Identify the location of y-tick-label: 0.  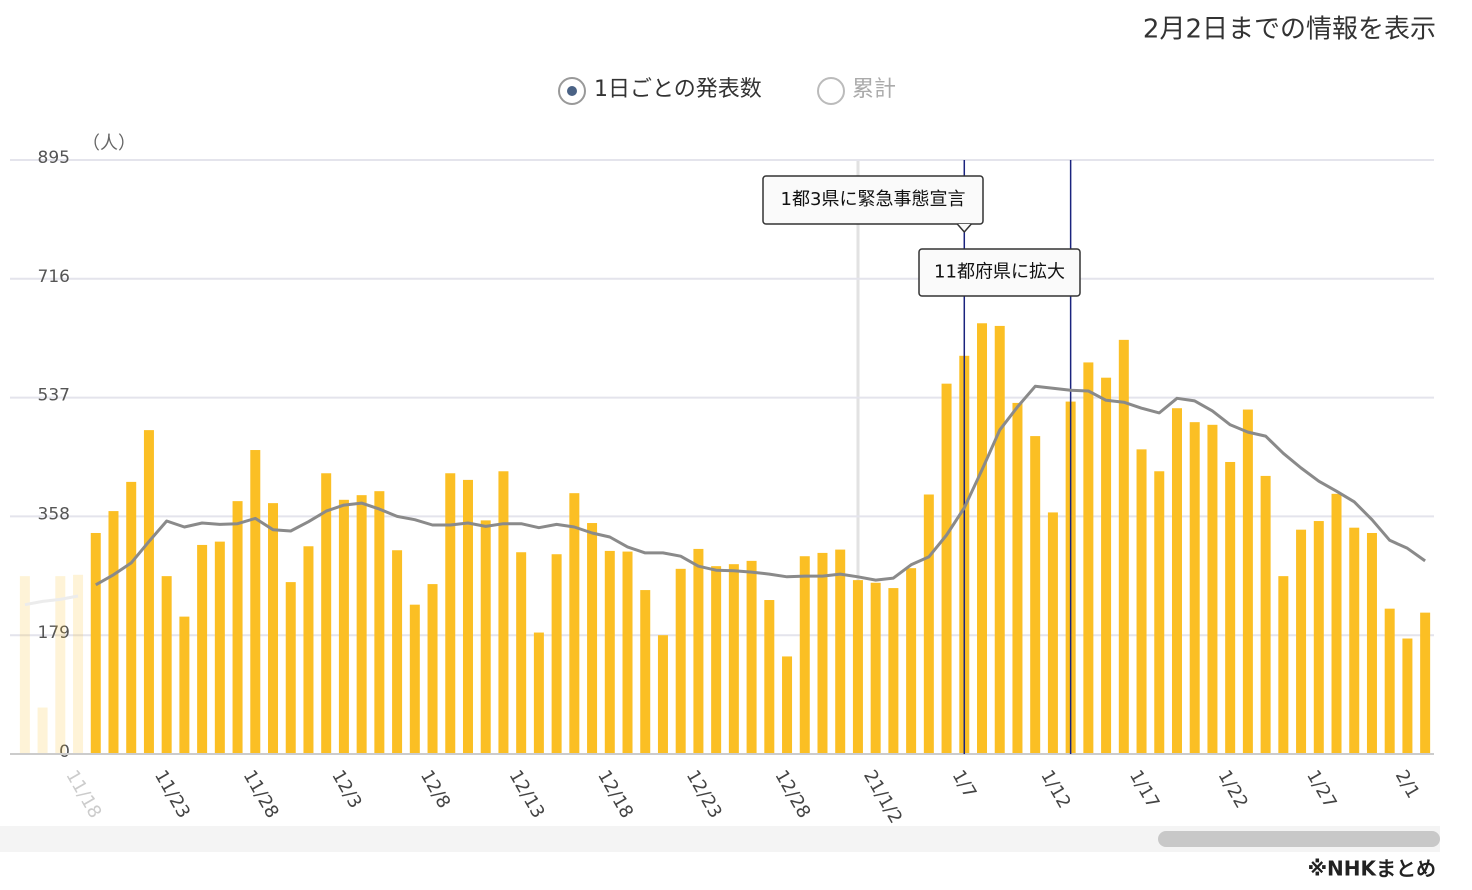
(64, 752).